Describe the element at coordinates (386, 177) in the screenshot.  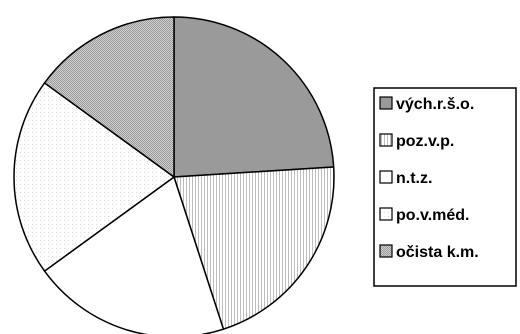
I see `legend-swatch-n-t-z` at that location.